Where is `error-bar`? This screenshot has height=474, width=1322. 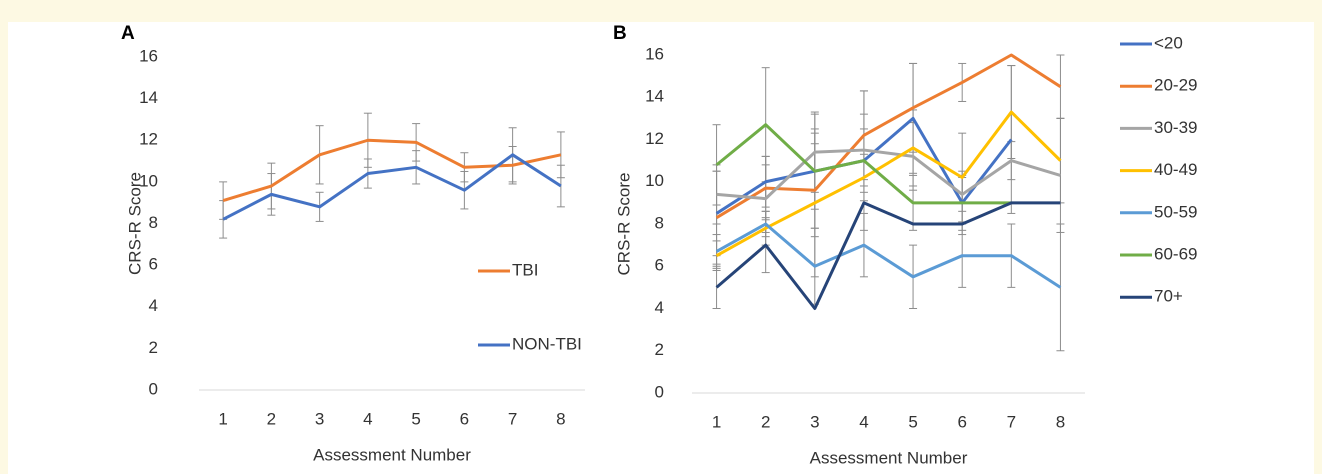
error-bar is located at coordinates (1060, 86).